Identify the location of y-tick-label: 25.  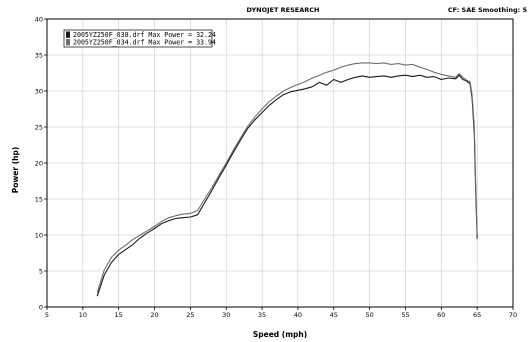
(39, 127).